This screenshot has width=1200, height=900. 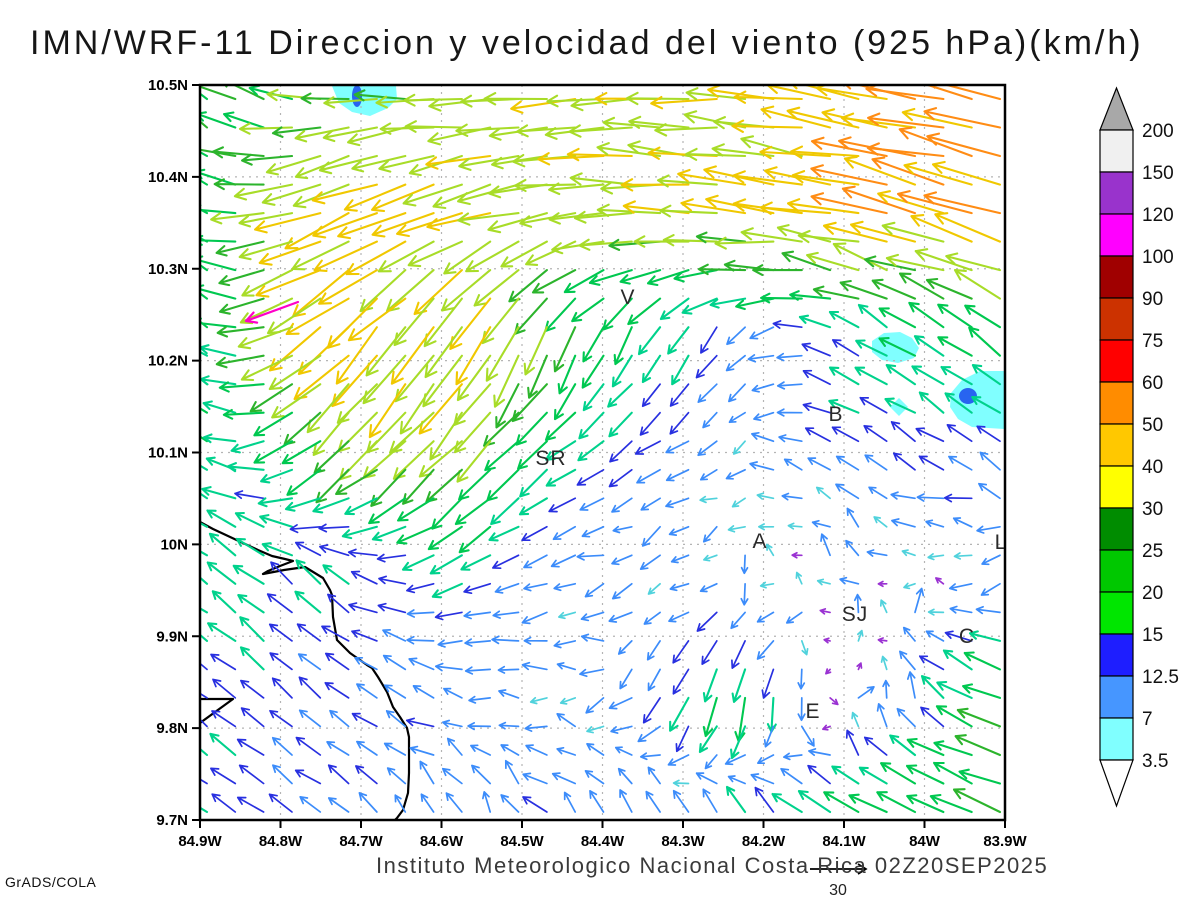 What do you see at coordinates (925, 841) in the screenshot?
I see `x-tick-label: 84W` at bounding box center [925, 841].